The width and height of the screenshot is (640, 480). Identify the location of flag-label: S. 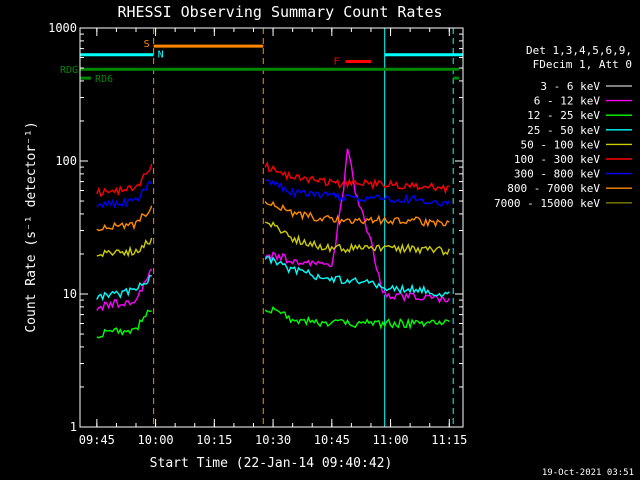
(147, 44).